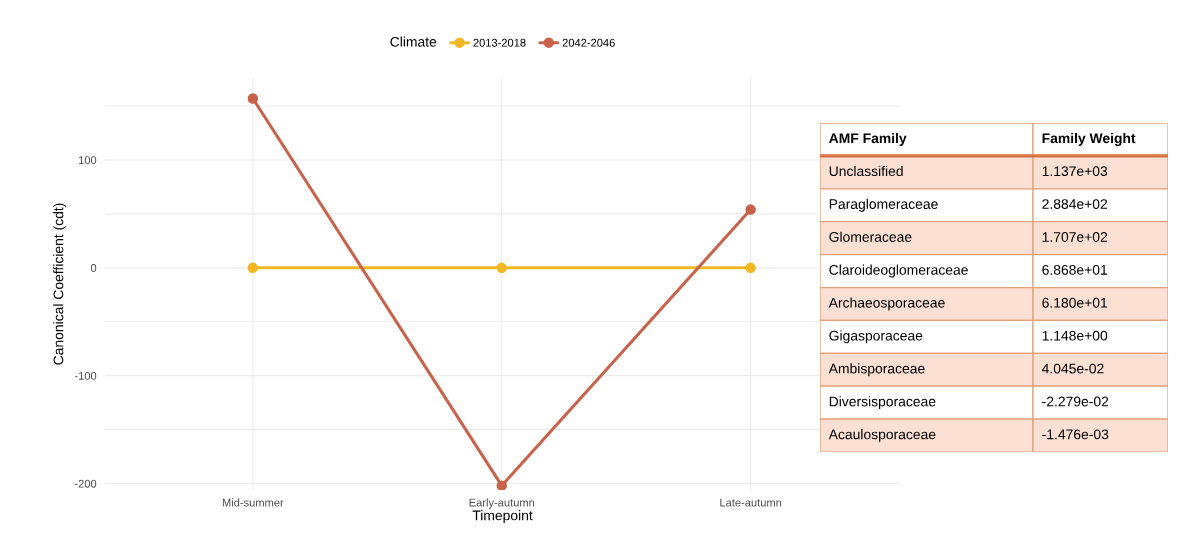 The width and height of the screenshot is (1203, 545). Describe the element at coordinates (882, 403) in the screenshot. I see `annotation: Diversisporaceae` at that location.